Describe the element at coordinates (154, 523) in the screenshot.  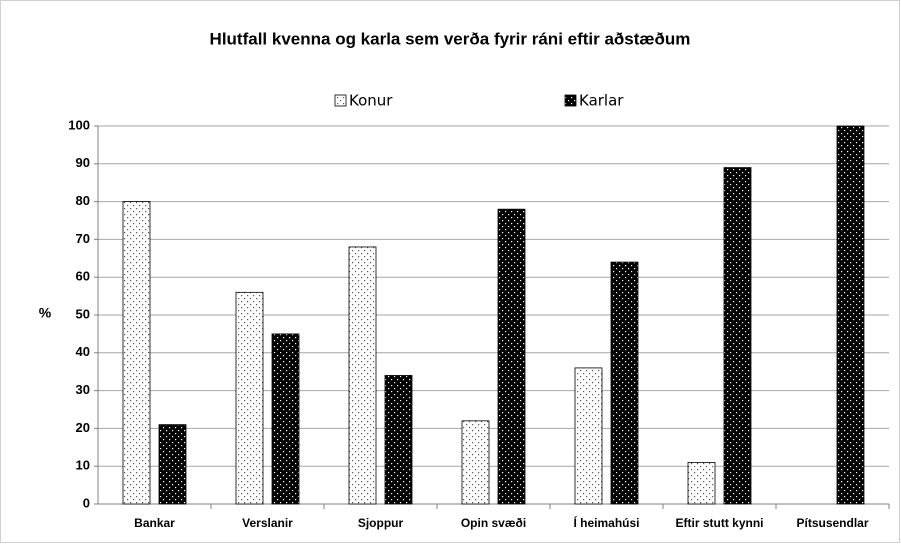
I see `x-tick-label: Bankar` at that location.